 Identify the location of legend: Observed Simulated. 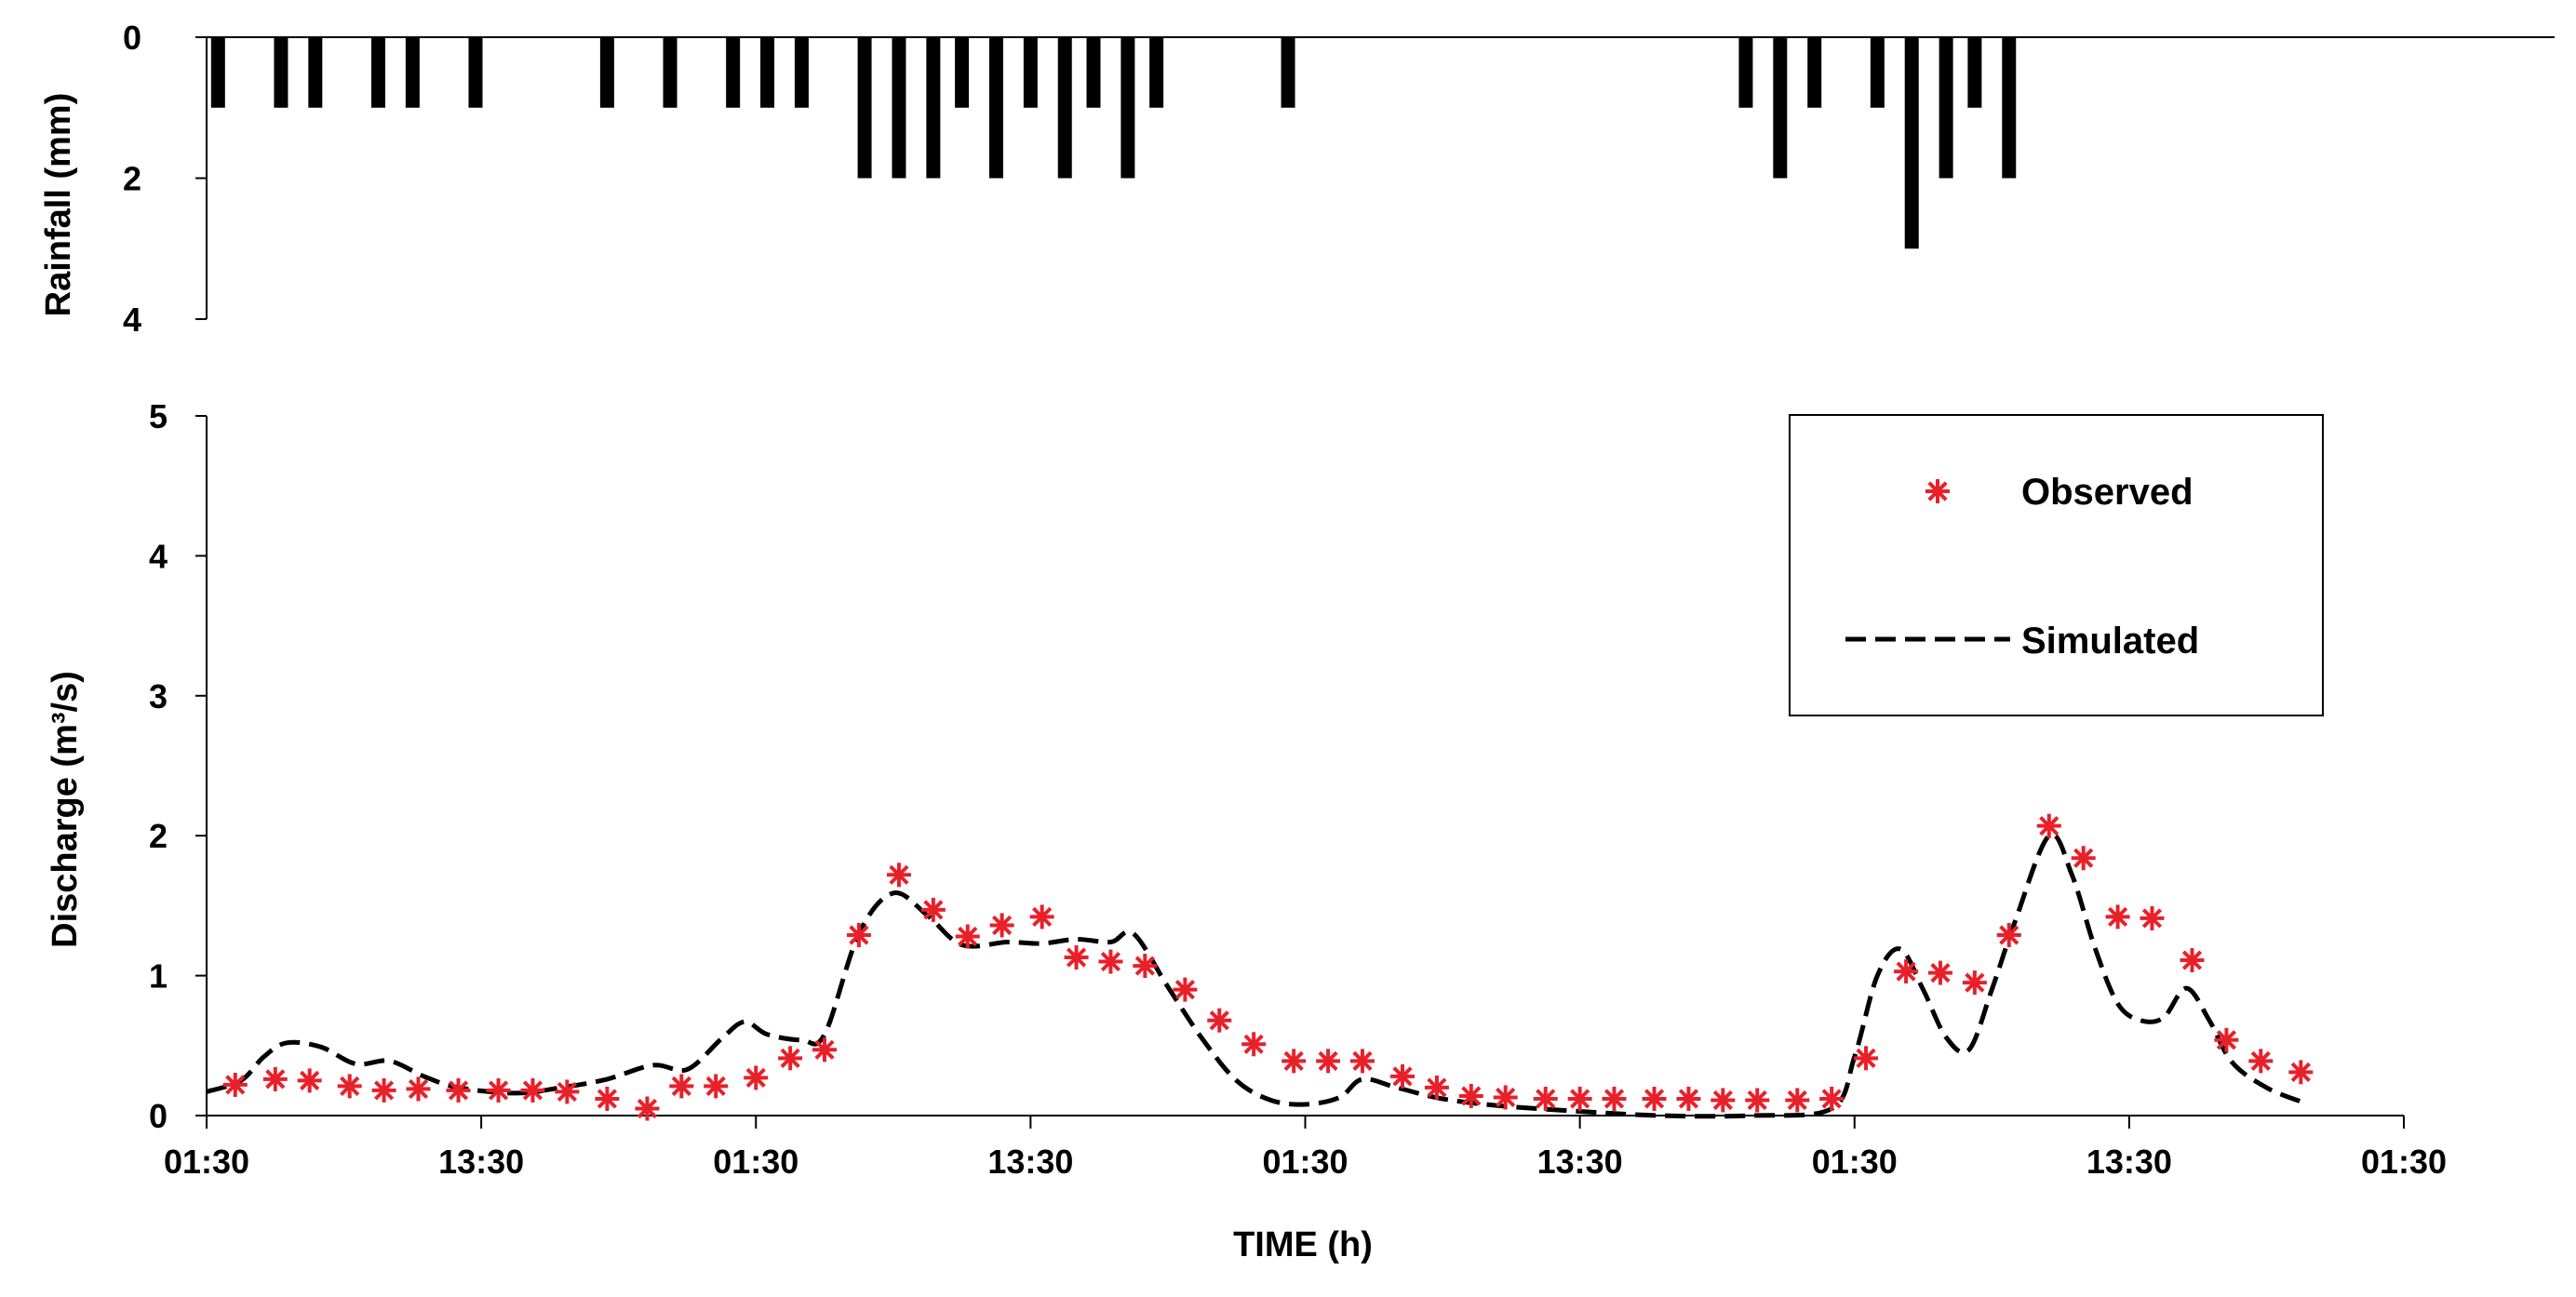
(2056, 565).